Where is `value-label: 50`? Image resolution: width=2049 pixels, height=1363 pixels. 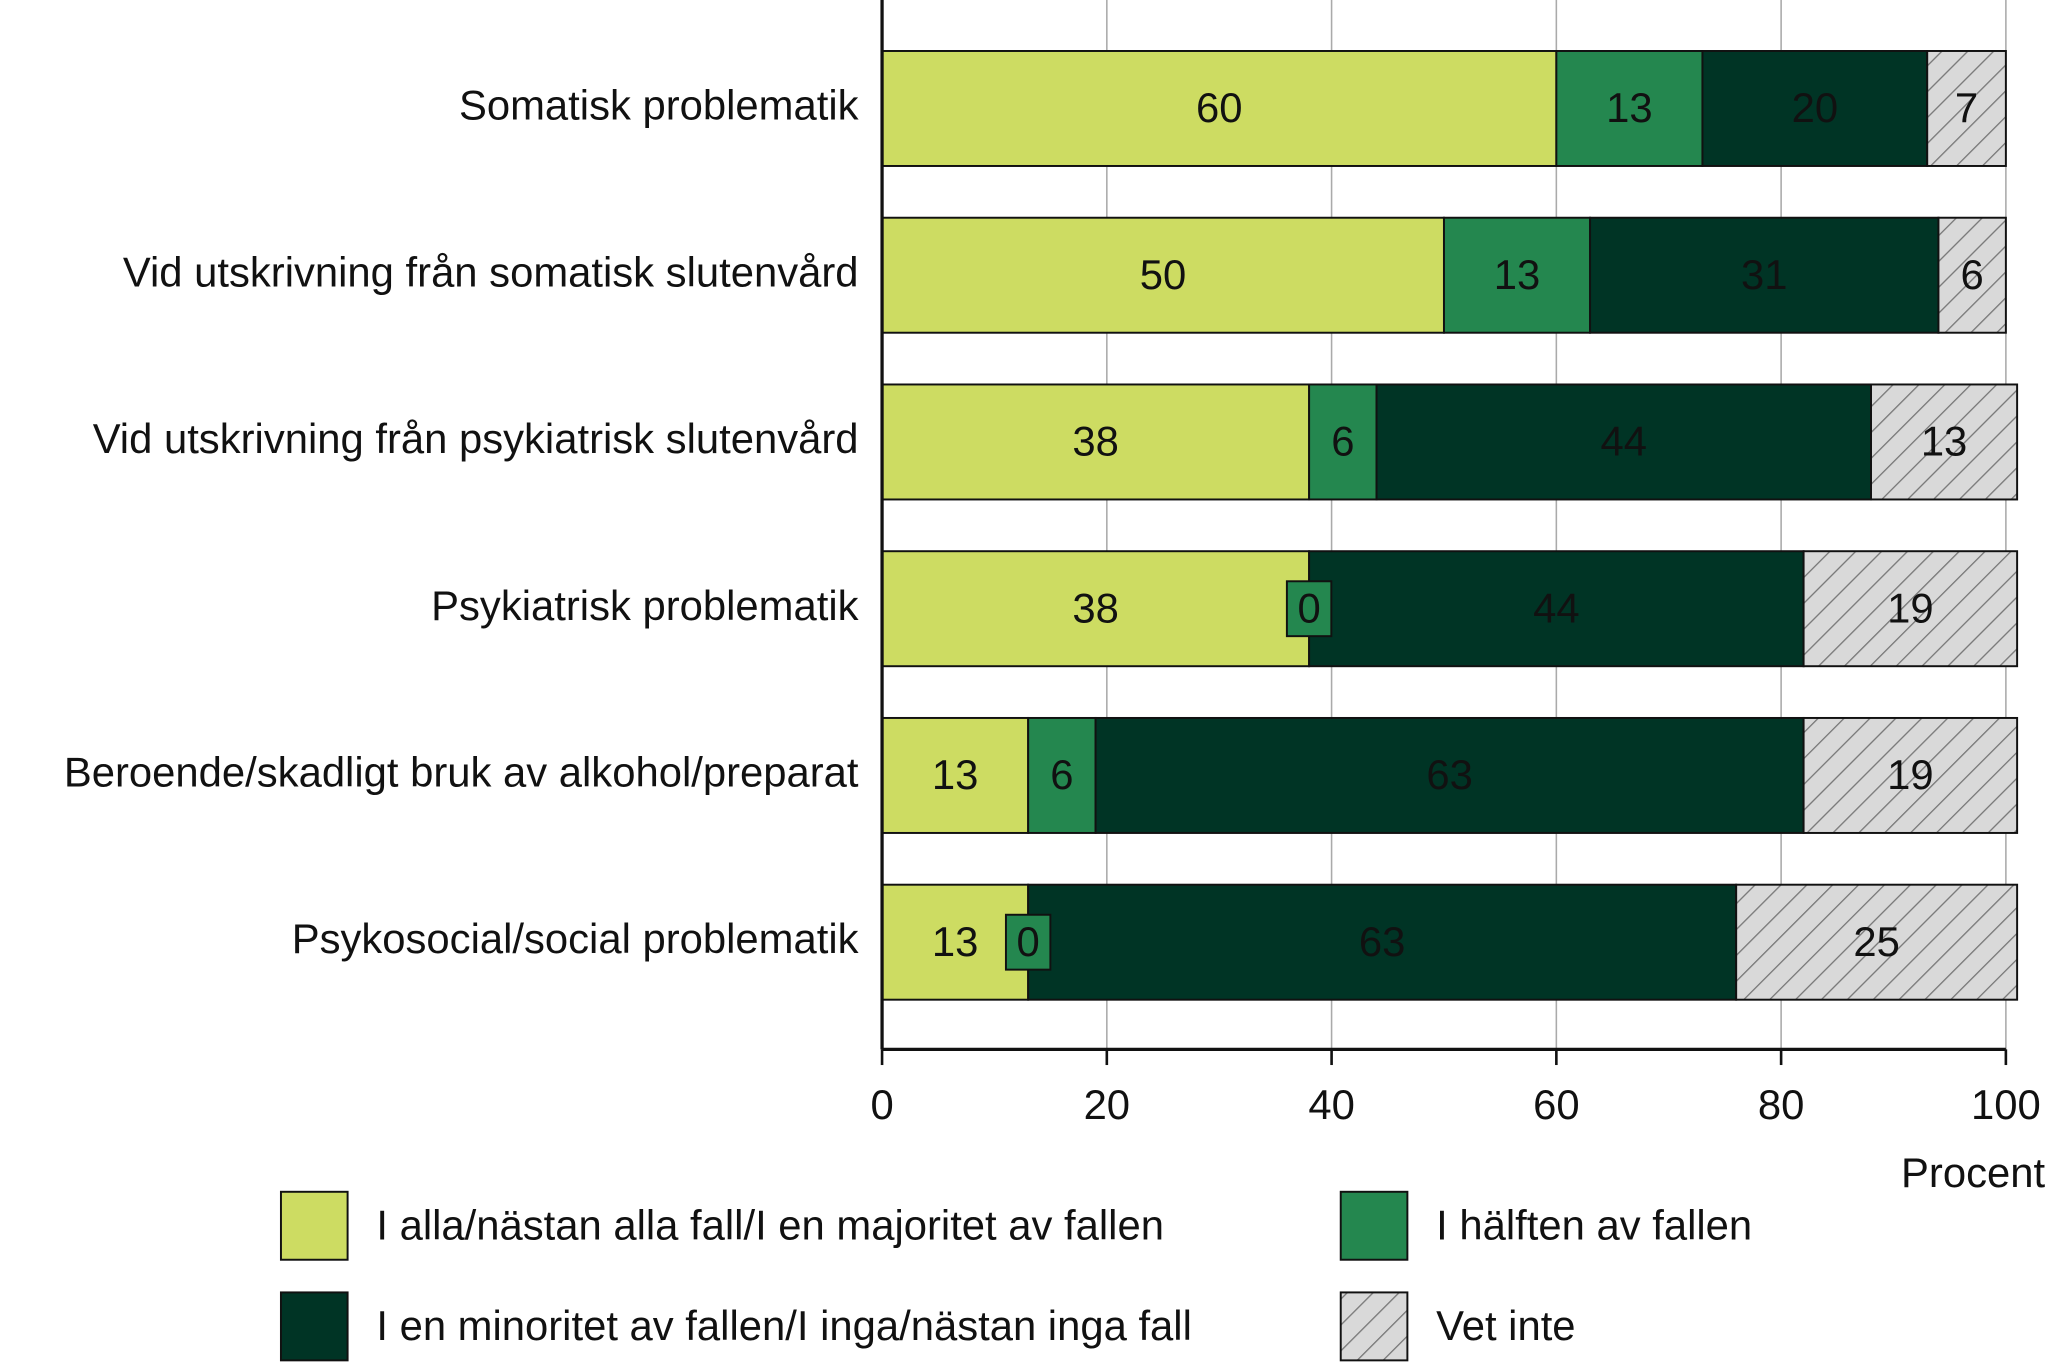 value-label: 50 is located at coordinates (1163, 274).